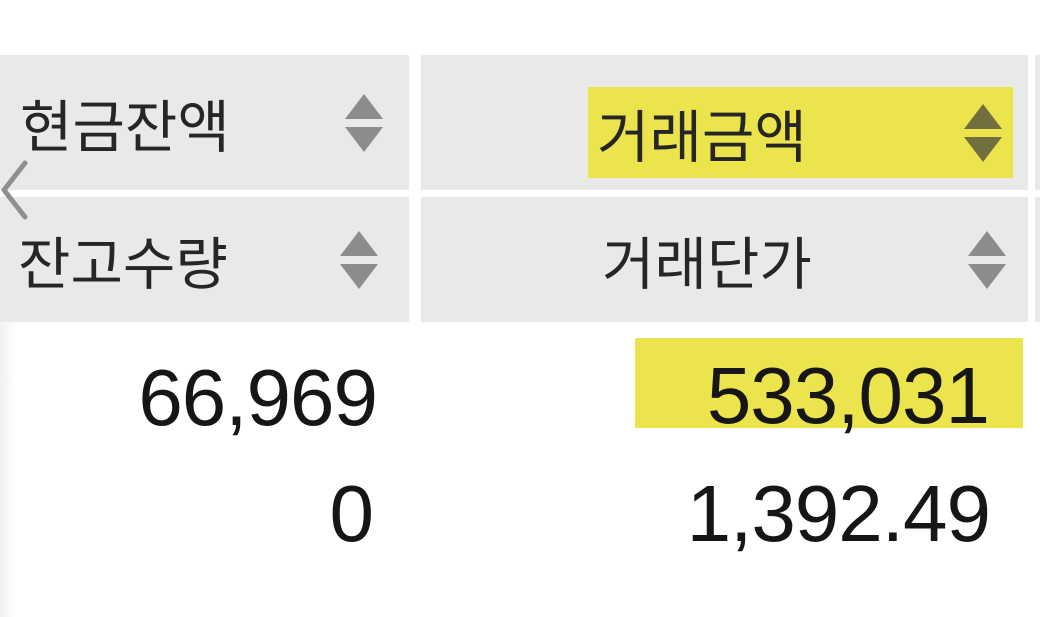 This screenshot has height=617, width=1040. Describe the element at coordinates (702, 137) in the screenshot. I see `header-label-trade-amount: 거래금액` at that location.